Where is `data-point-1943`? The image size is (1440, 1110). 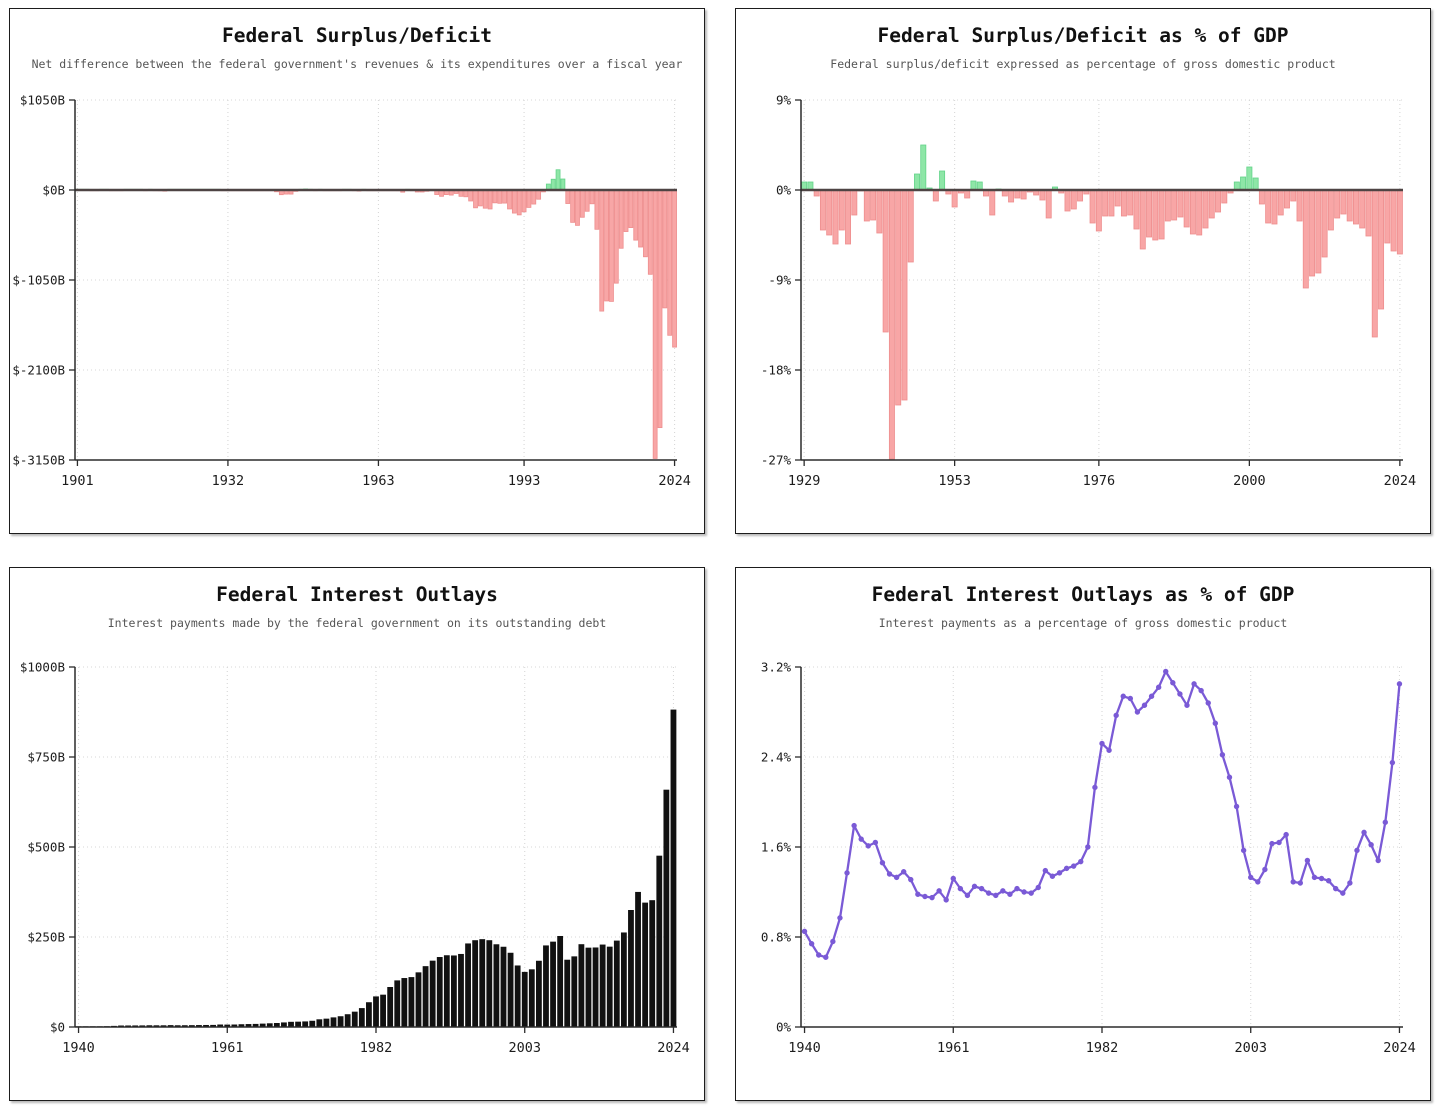 data-point-1943 is located at coordinates (826, 957).